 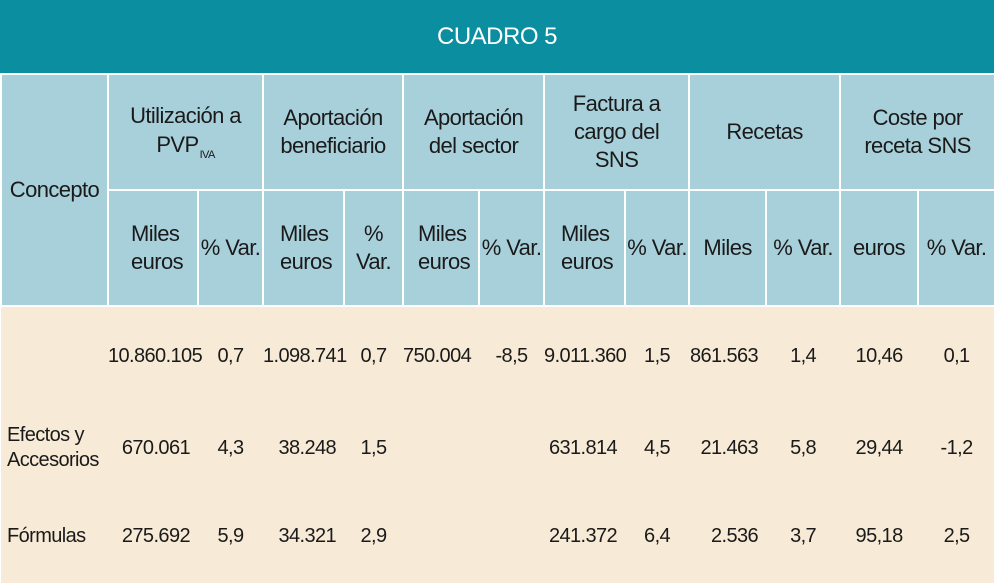 I want to click on cell-sector-var: -8,5, so click(x=512, y=356).